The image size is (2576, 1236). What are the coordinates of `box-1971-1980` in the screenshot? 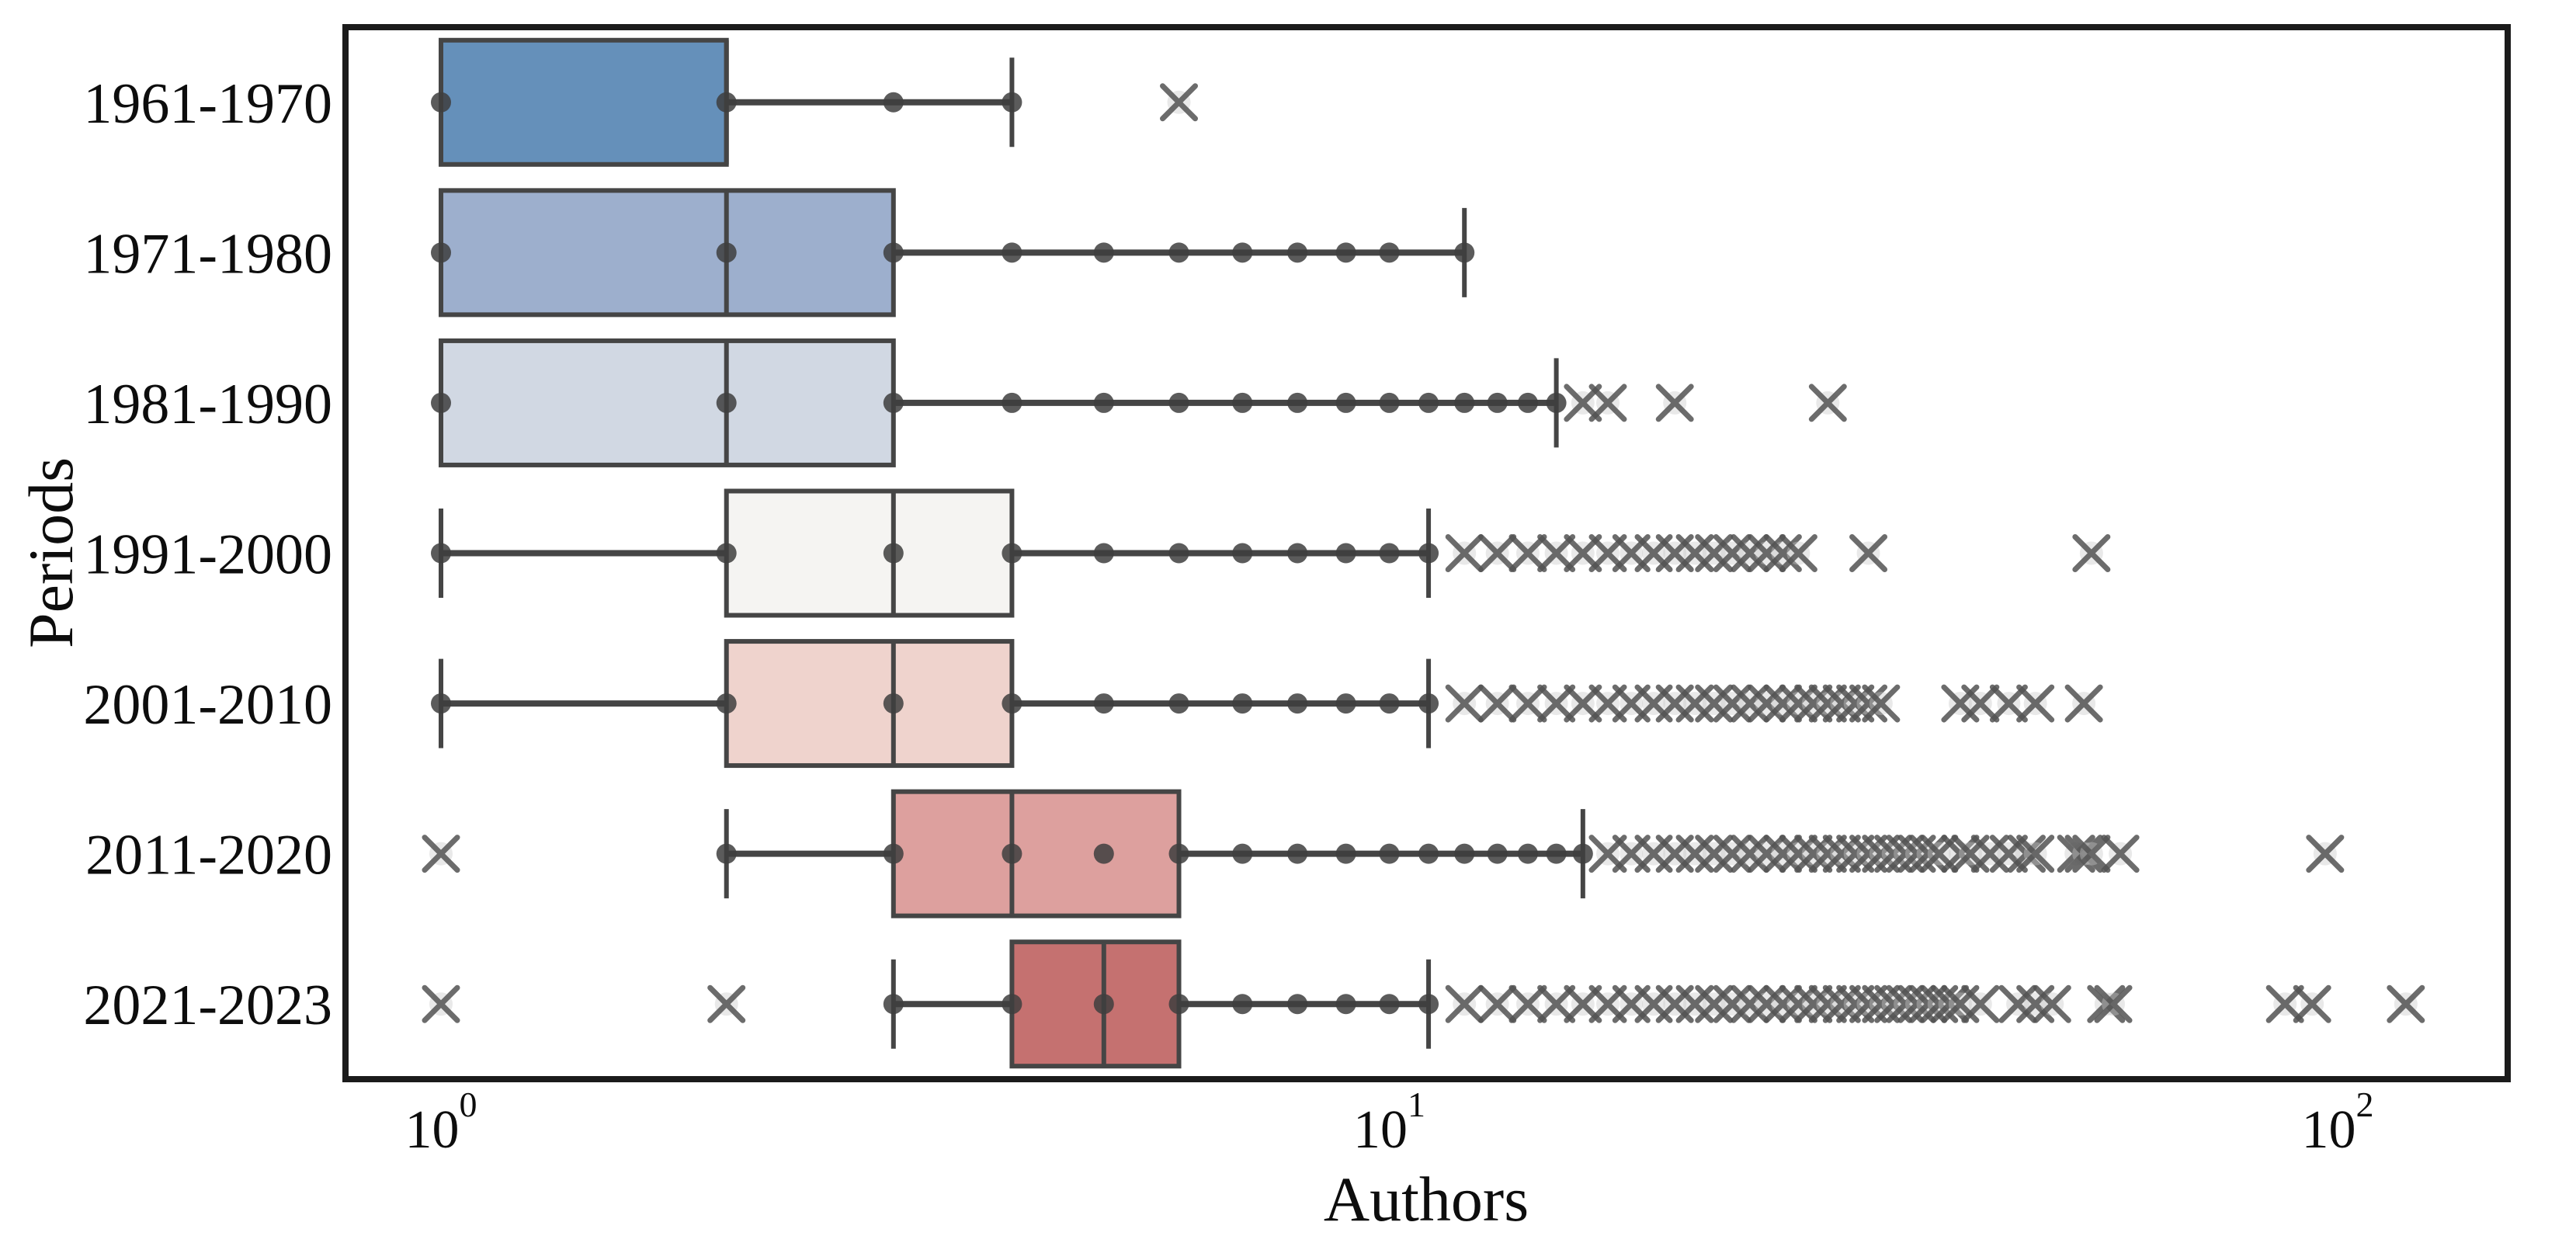 It's located at (667, 253).